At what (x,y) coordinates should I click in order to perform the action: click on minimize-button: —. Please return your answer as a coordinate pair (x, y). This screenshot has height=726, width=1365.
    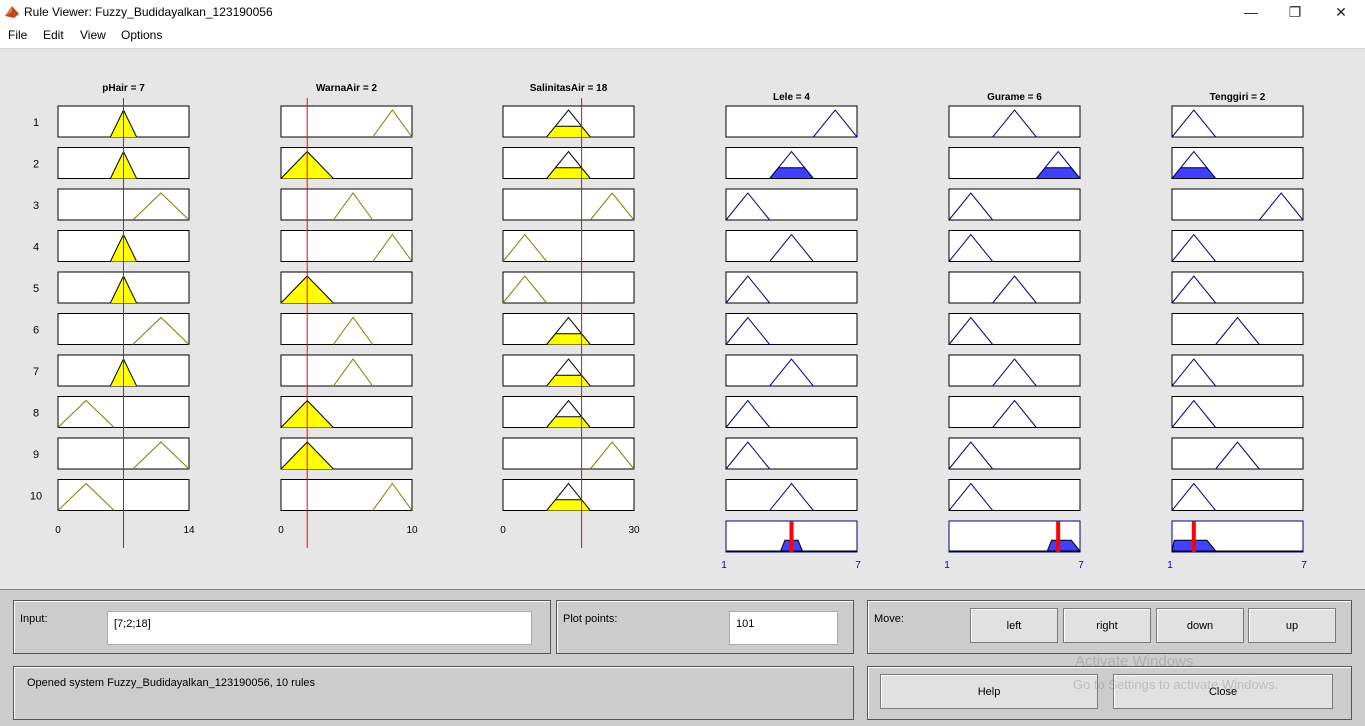
    Looking at the image, I should click on (1251, 12).